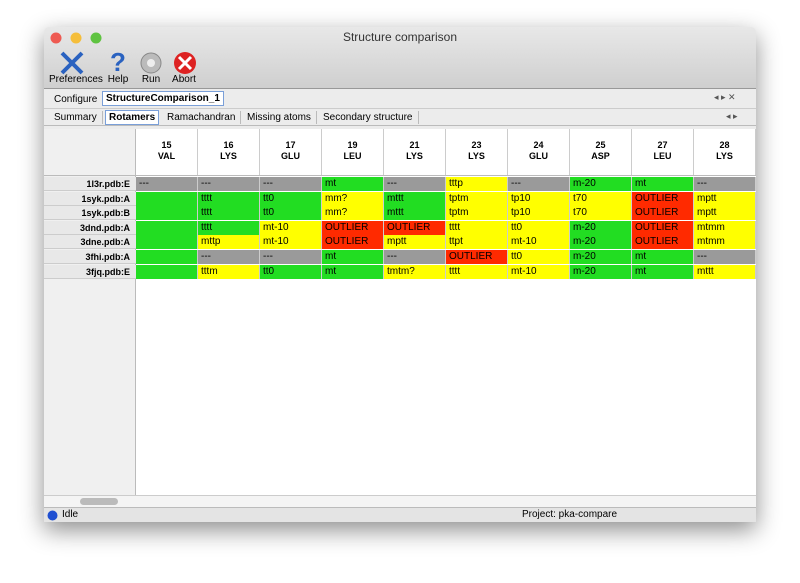  What do you see at coordinates (368, 117) in the screenshot?
I see `subtab: Secondary structure` at bounding box center [368, 117].